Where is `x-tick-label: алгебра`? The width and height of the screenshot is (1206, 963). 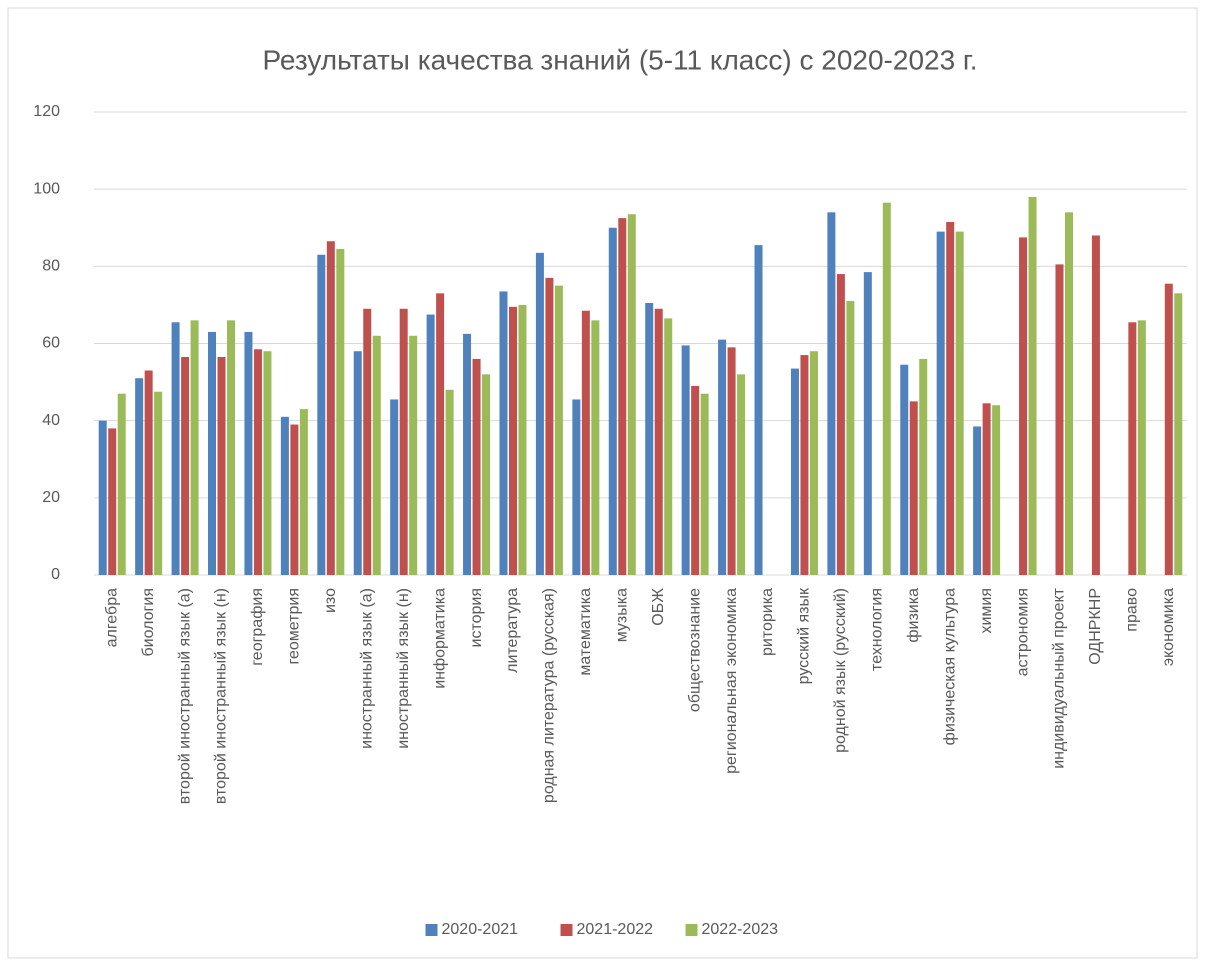
x-tick-label: алгебра is located at coordinates (111, 618).